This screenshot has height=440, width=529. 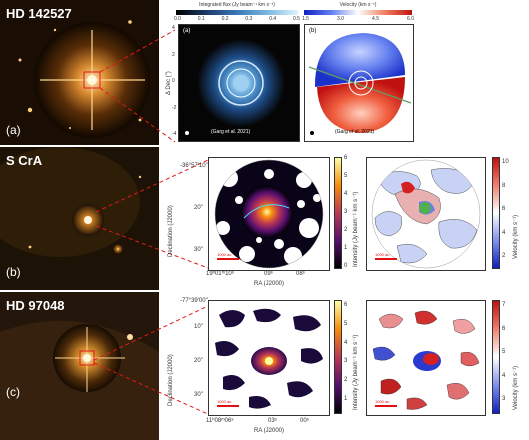 I want to click on velocity-tick-label: 3, so click(x=504, y=399).